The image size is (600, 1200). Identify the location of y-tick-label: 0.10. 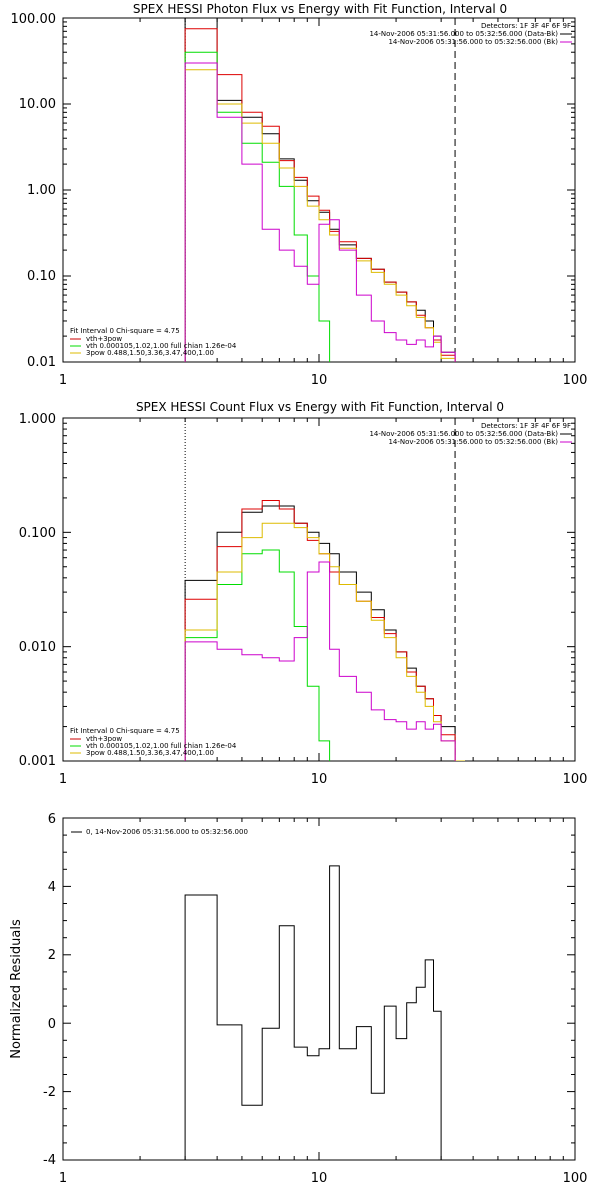
(41, 276).